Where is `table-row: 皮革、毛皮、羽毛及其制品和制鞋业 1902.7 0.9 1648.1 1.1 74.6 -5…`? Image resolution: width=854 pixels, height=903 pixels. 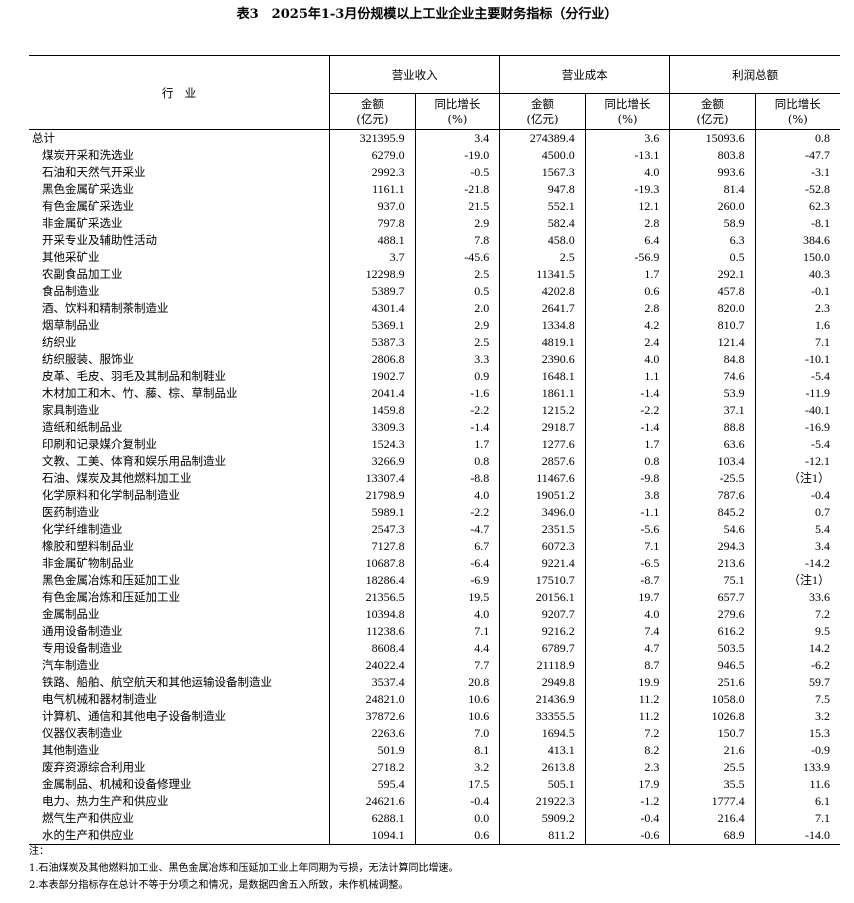 table-row: 皮革、毛皮、羽毛及其制品和制鞋业 1902.7 0.9 1648.1 1.1 74.6 -5… is located at coordinates (434, 376).